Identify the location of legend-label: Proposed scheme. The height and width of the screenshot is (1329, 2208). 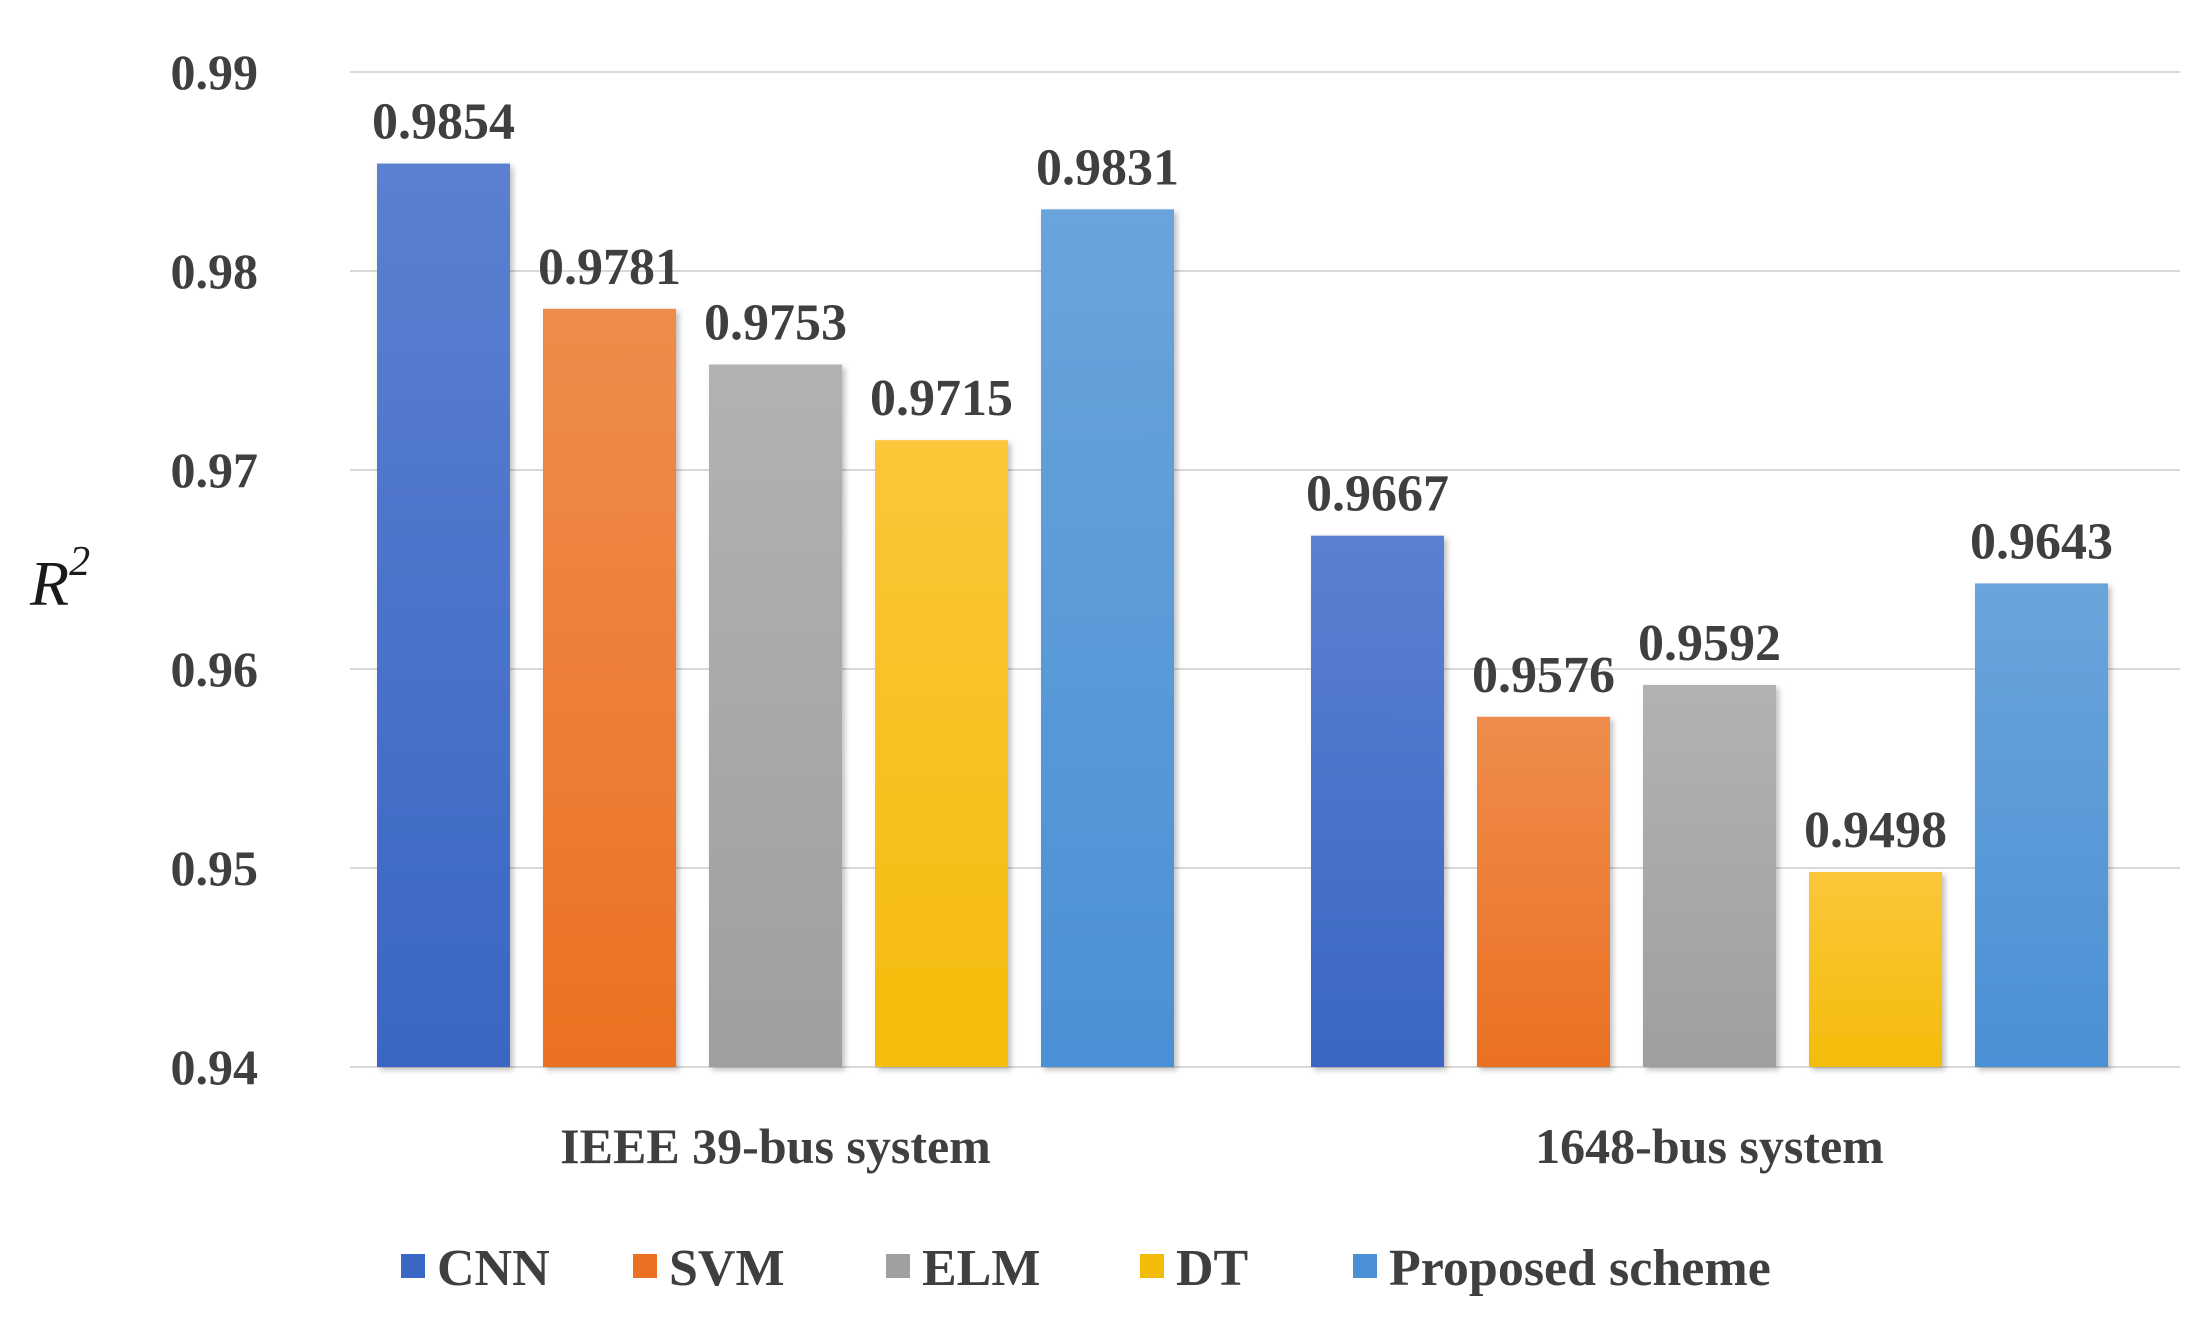
(1580, 1268).